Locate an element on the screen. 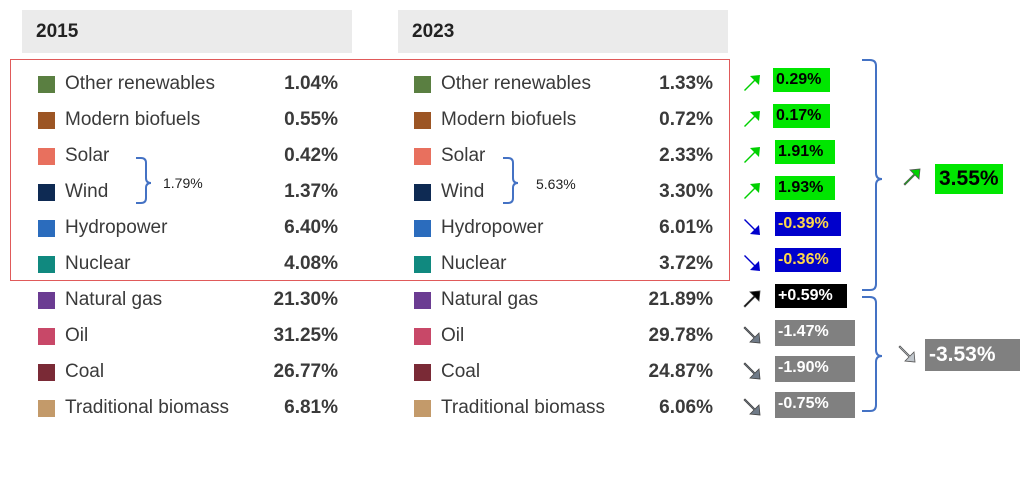 The image size is (1024, 484). table-row-2023-modern-biofuels: Modern biofuels 0.72% is located at coordinates (512, 120).